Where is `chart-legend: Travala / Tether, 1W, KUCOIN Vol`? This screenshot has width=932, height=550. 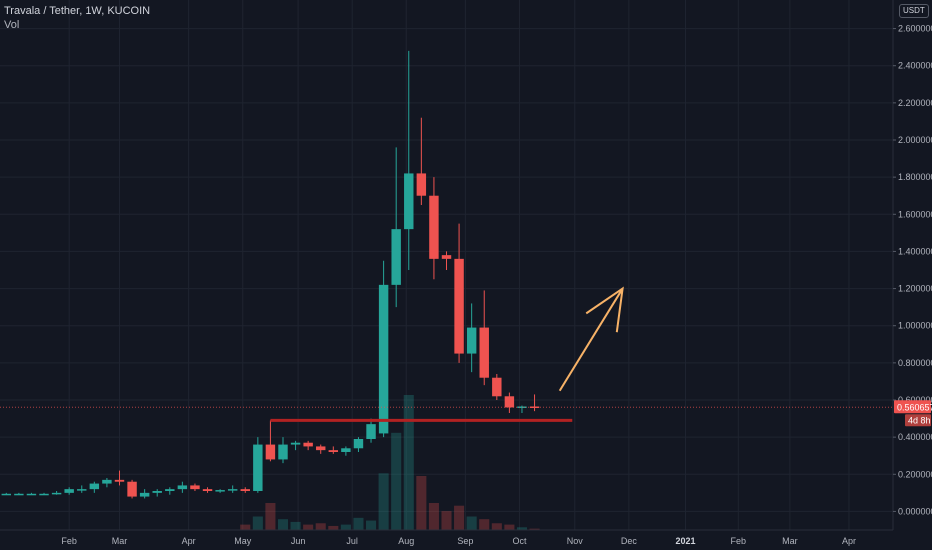 chart-legend: Travala / Tether, 1W, KUCOIN Vol is located at coordinates (77, 18).